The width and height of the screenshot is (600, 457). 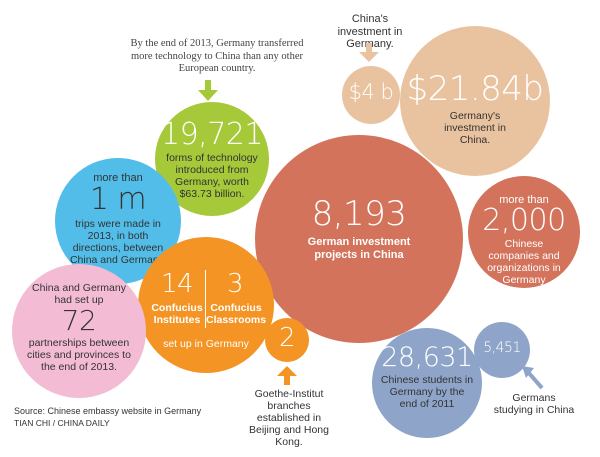 What do you see at coordinates (359, 214) in the screenshot?
I see `projects-value: 8,193` at bounding box center [359, 214].